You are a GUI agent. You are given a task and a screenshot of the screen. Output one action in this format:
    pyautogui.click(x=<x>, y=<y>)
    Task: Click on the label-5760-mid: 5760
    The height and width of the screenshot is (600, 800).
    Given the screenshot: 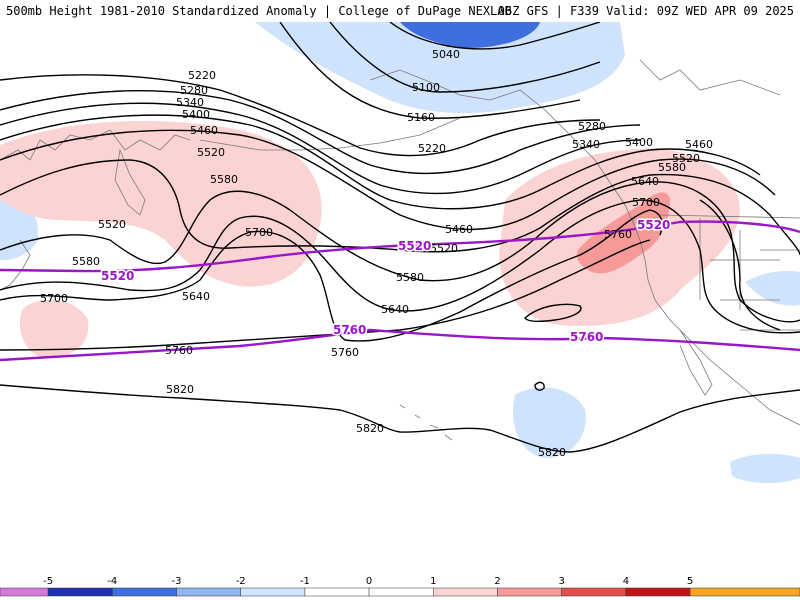 What is the action you would take?
    pyautogui.click(x=345, y=352)
    